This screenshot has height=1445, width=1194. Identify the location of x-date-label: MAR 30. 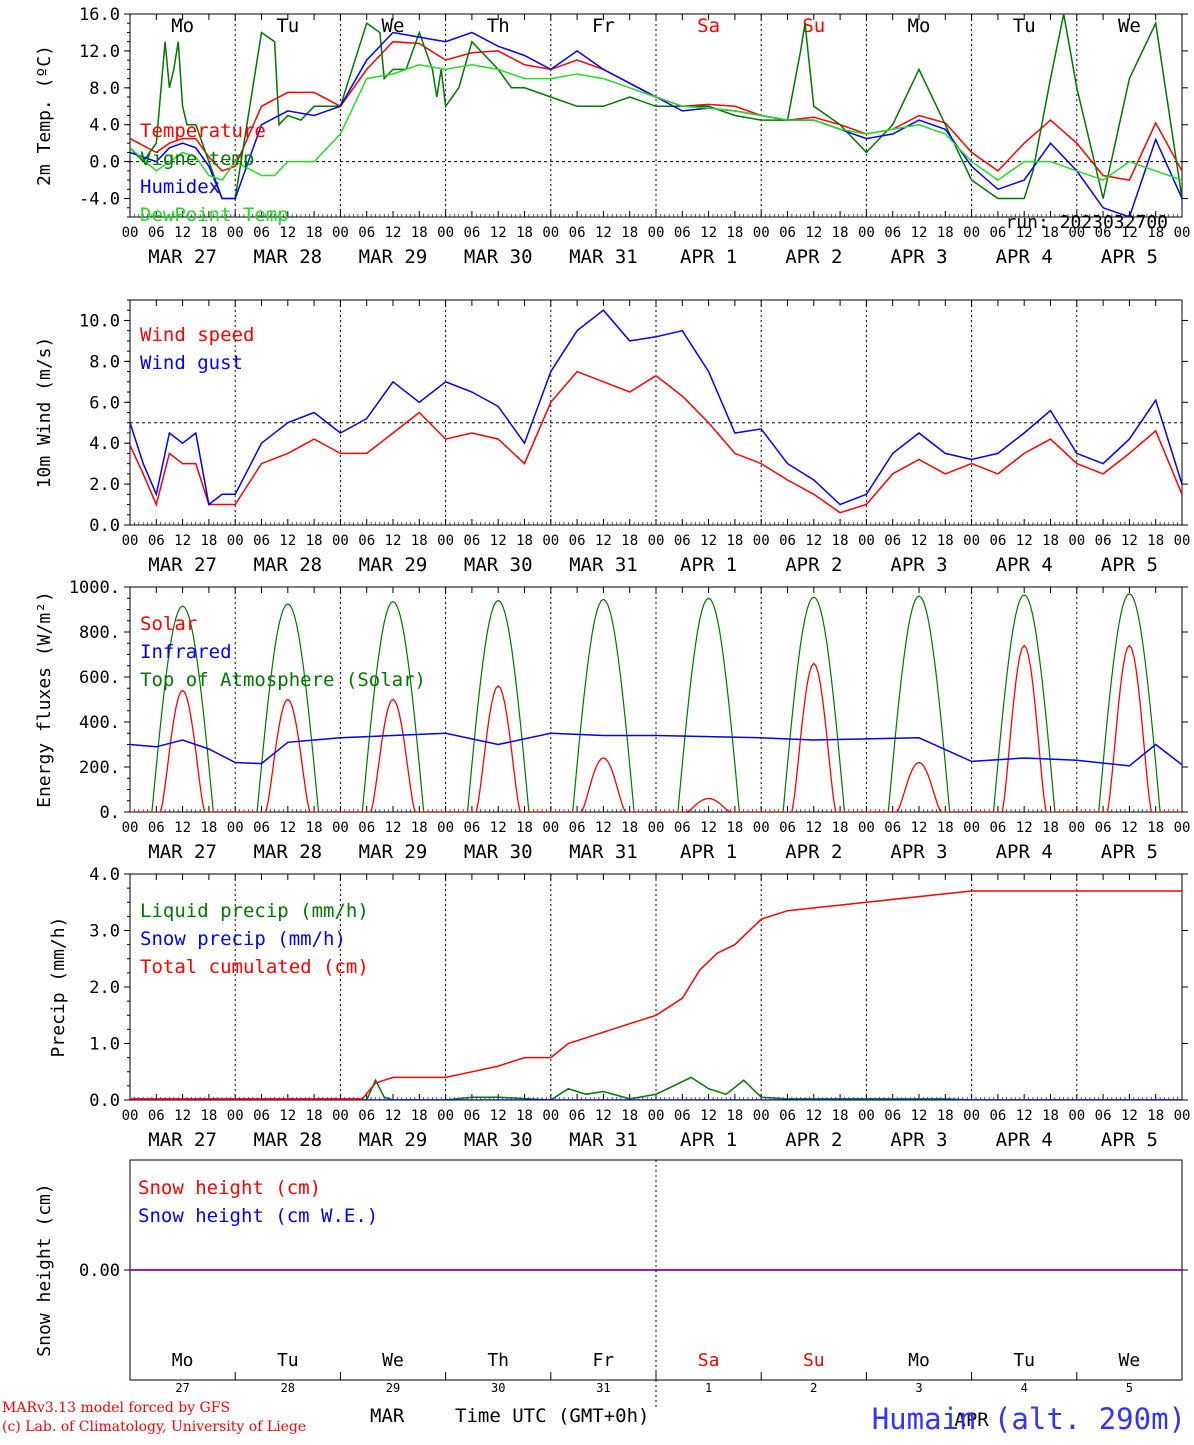
(498, 1140).